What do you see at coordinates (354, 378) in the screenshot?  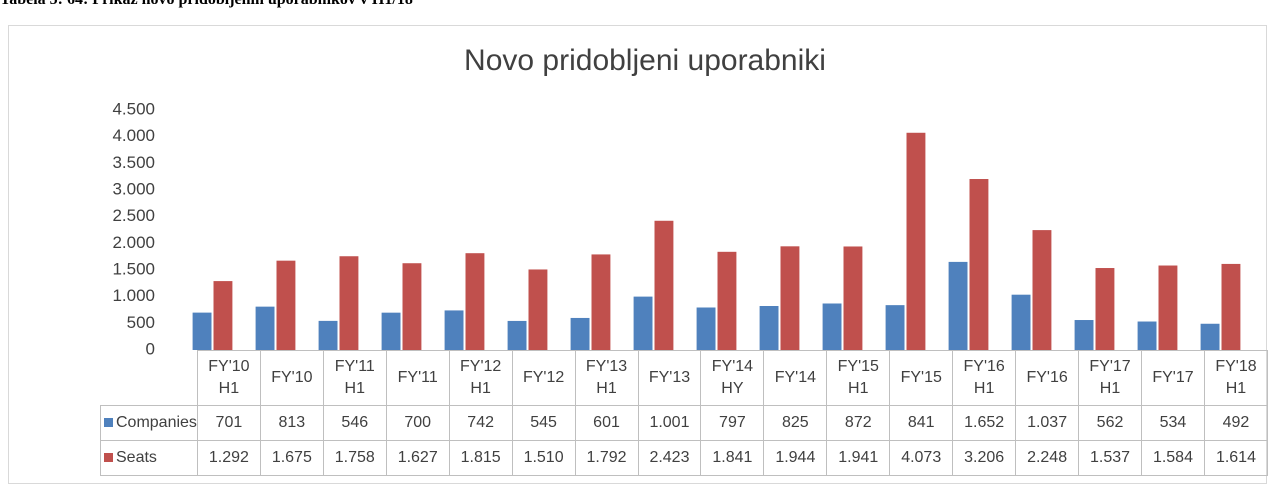 I see `x-tick-label: FY'11 H1` at bounding box center [354, 378].